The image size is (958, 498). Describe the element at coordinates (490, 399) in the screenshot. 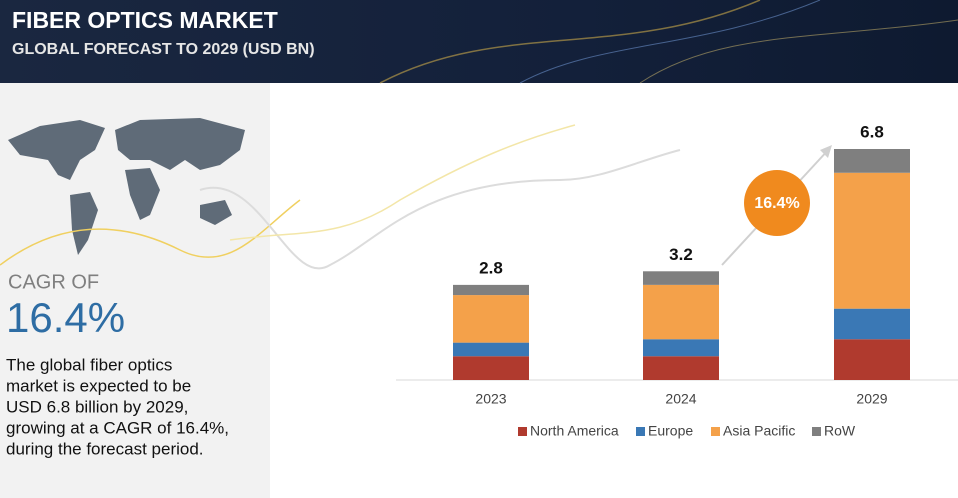

I see `x-tick-label: 2023` at that location.